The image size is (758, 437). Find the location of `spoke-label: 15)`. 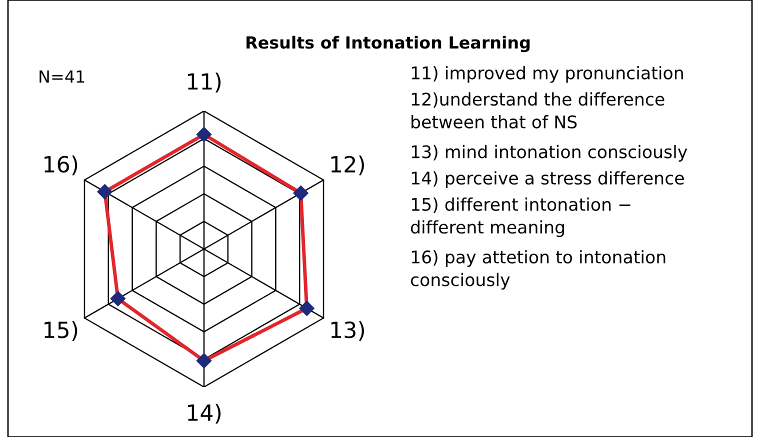

spoke-label: 15) is located at coordinates (61, 331).